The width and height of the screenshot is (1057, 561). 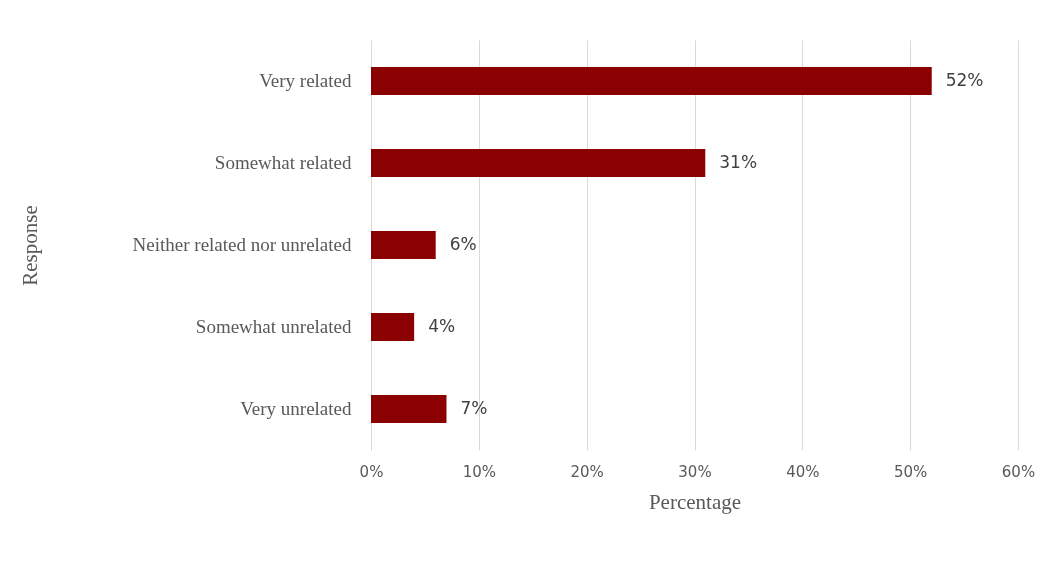 I want to click on x-tick-label: 60%, so click(x=1018, y=471).